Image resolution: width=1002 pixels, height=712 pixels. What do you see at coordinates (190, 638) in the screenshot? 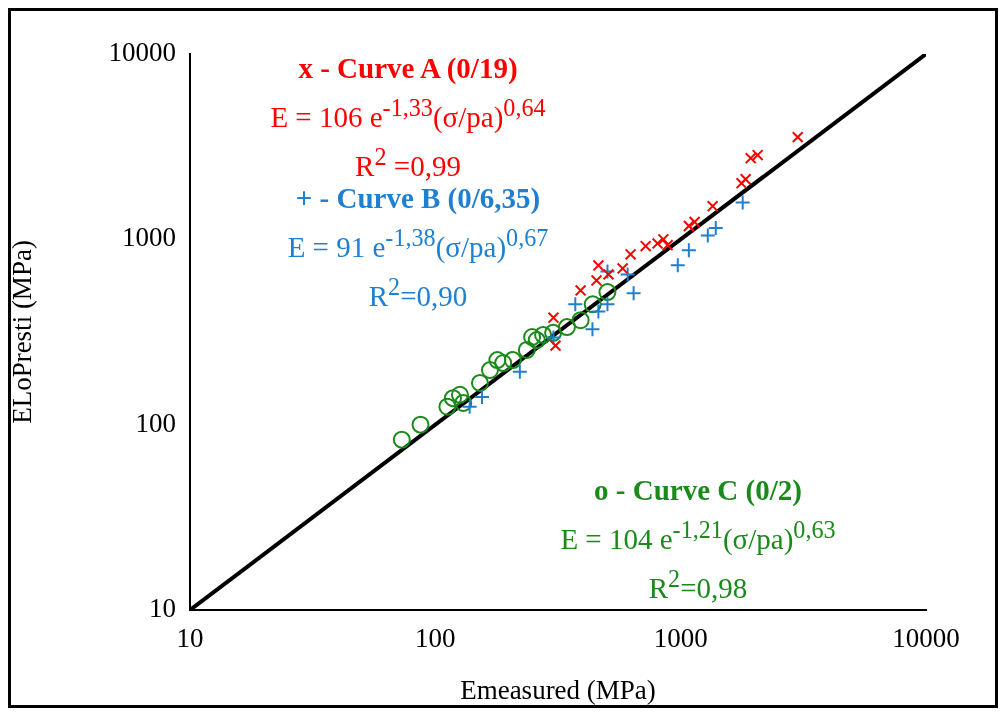
I see `x-tick-label: 10` at bounding box center [190, 638].